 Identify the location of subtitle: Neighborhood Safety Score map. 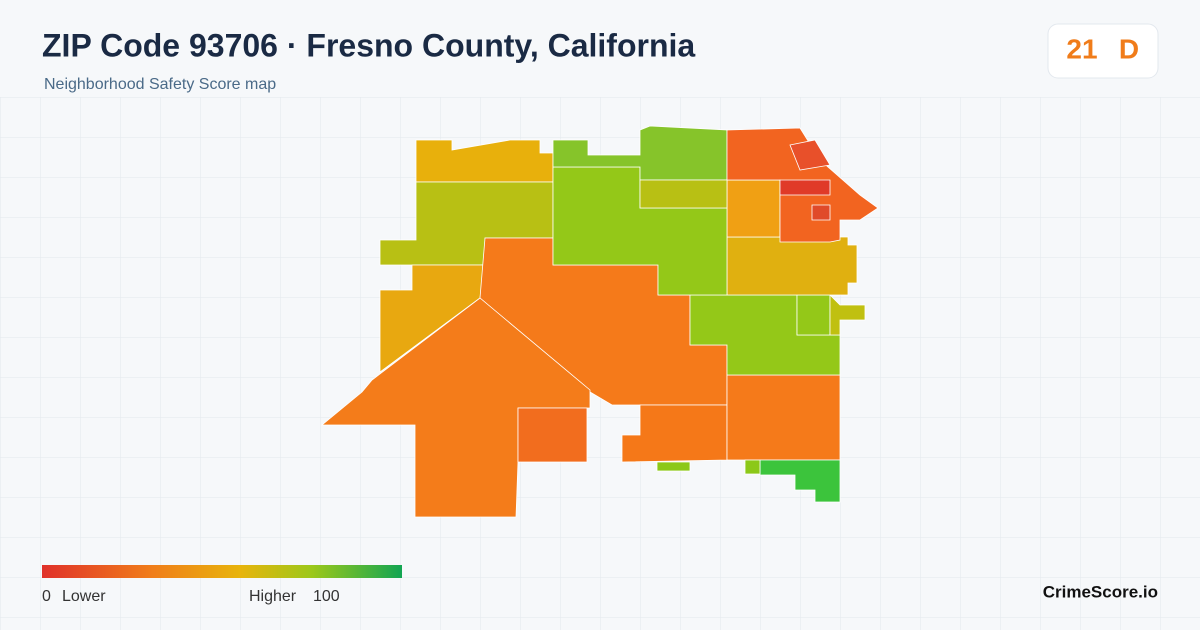
(160, 84).